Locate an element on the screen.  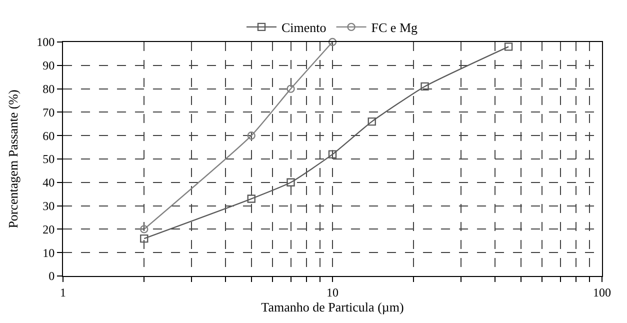
y-tick-label: 50 is located at coordinates (48, 159).